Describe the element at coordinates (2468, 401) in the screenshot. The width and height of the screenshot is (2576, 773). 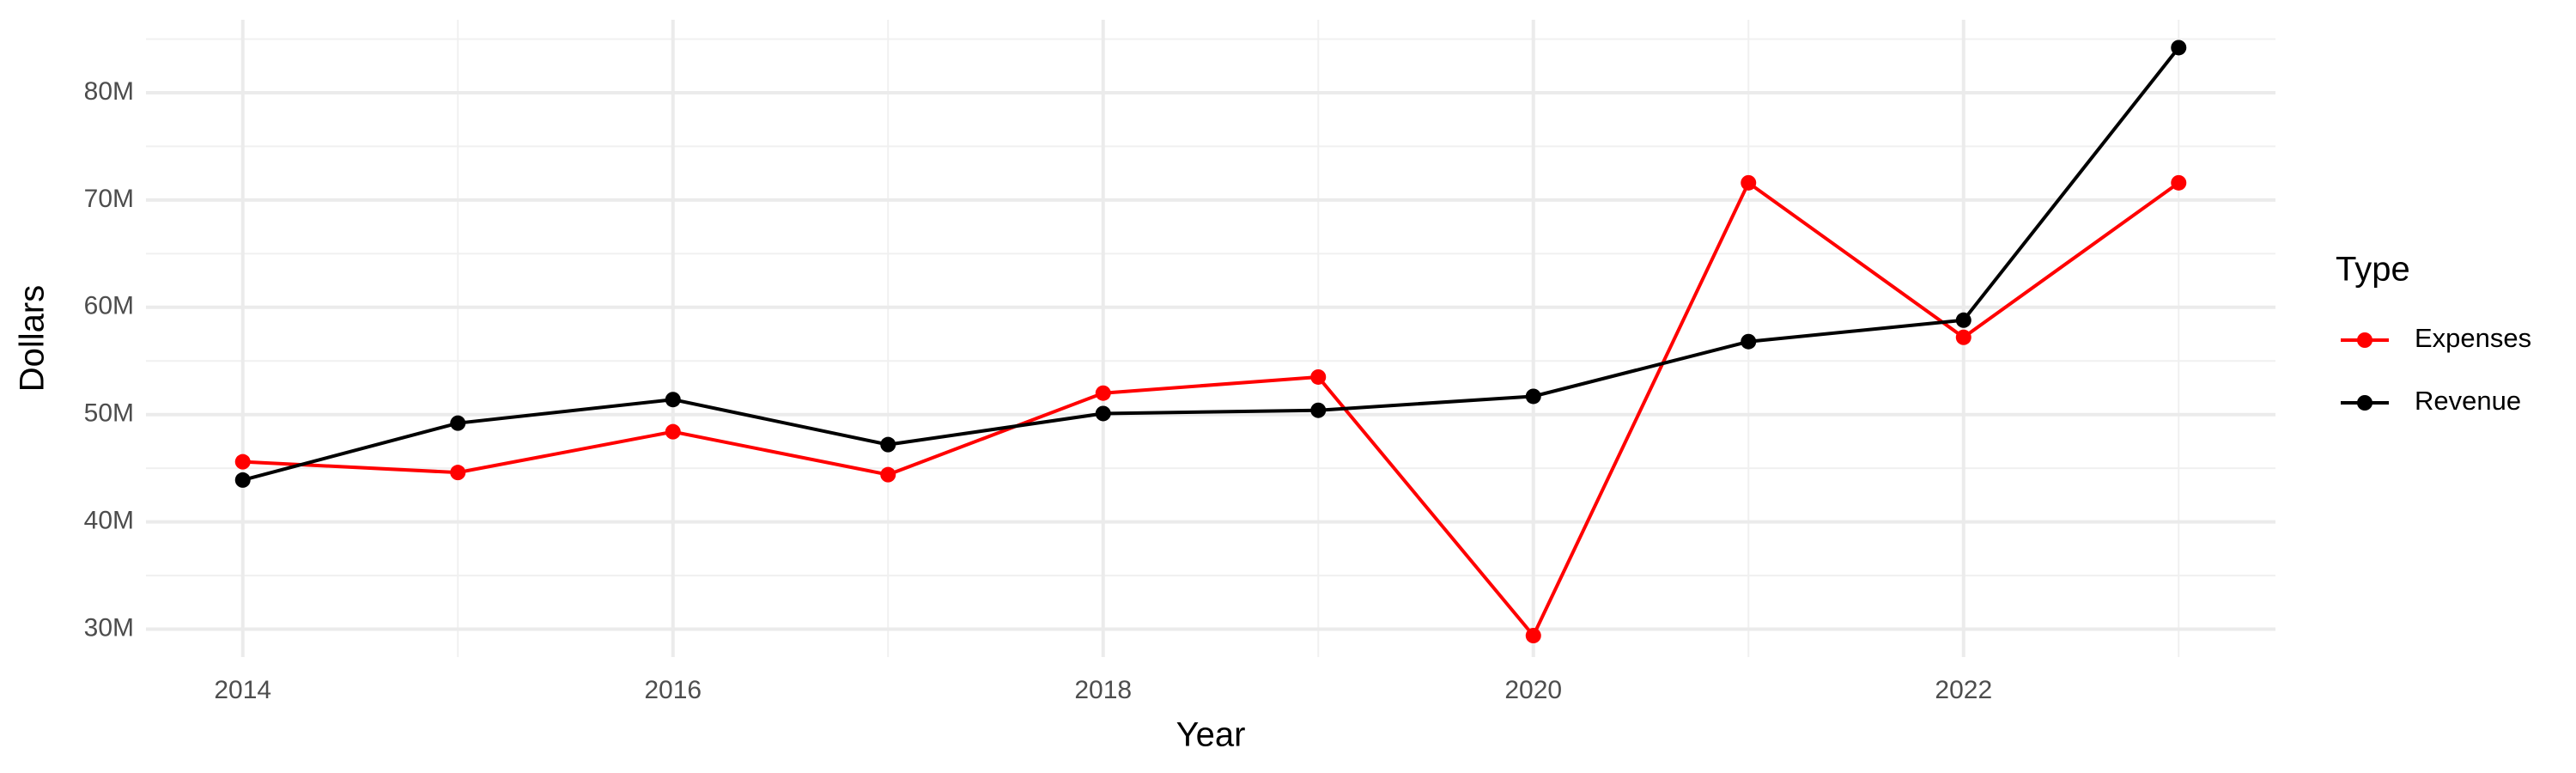
I see `legend-label: Revenue` at that location.